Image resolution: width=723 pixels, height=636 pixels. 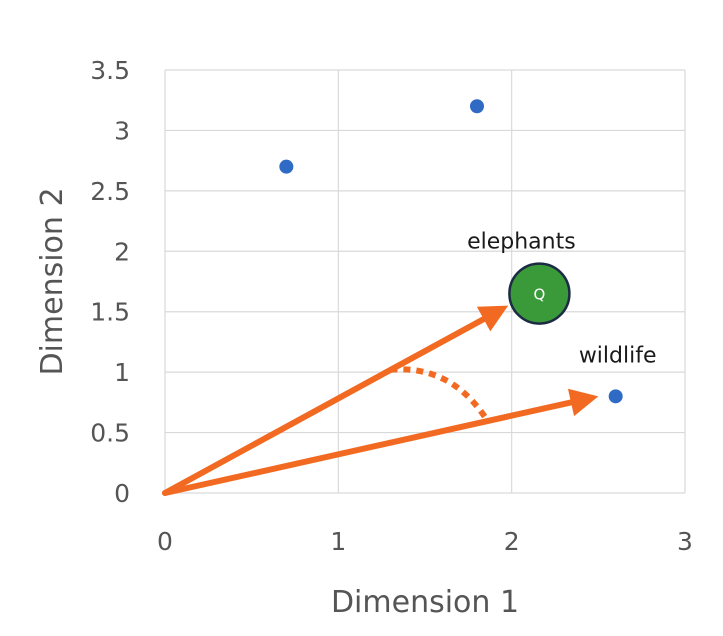 I want to click on x-tick-label: 3, so click(x=685, y=541).